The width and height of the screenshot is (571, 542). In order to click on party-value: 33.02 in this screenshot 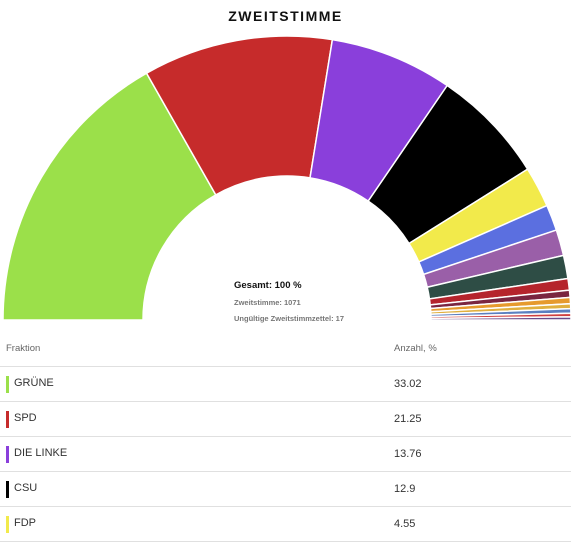, I will do `click(408, 384)`.